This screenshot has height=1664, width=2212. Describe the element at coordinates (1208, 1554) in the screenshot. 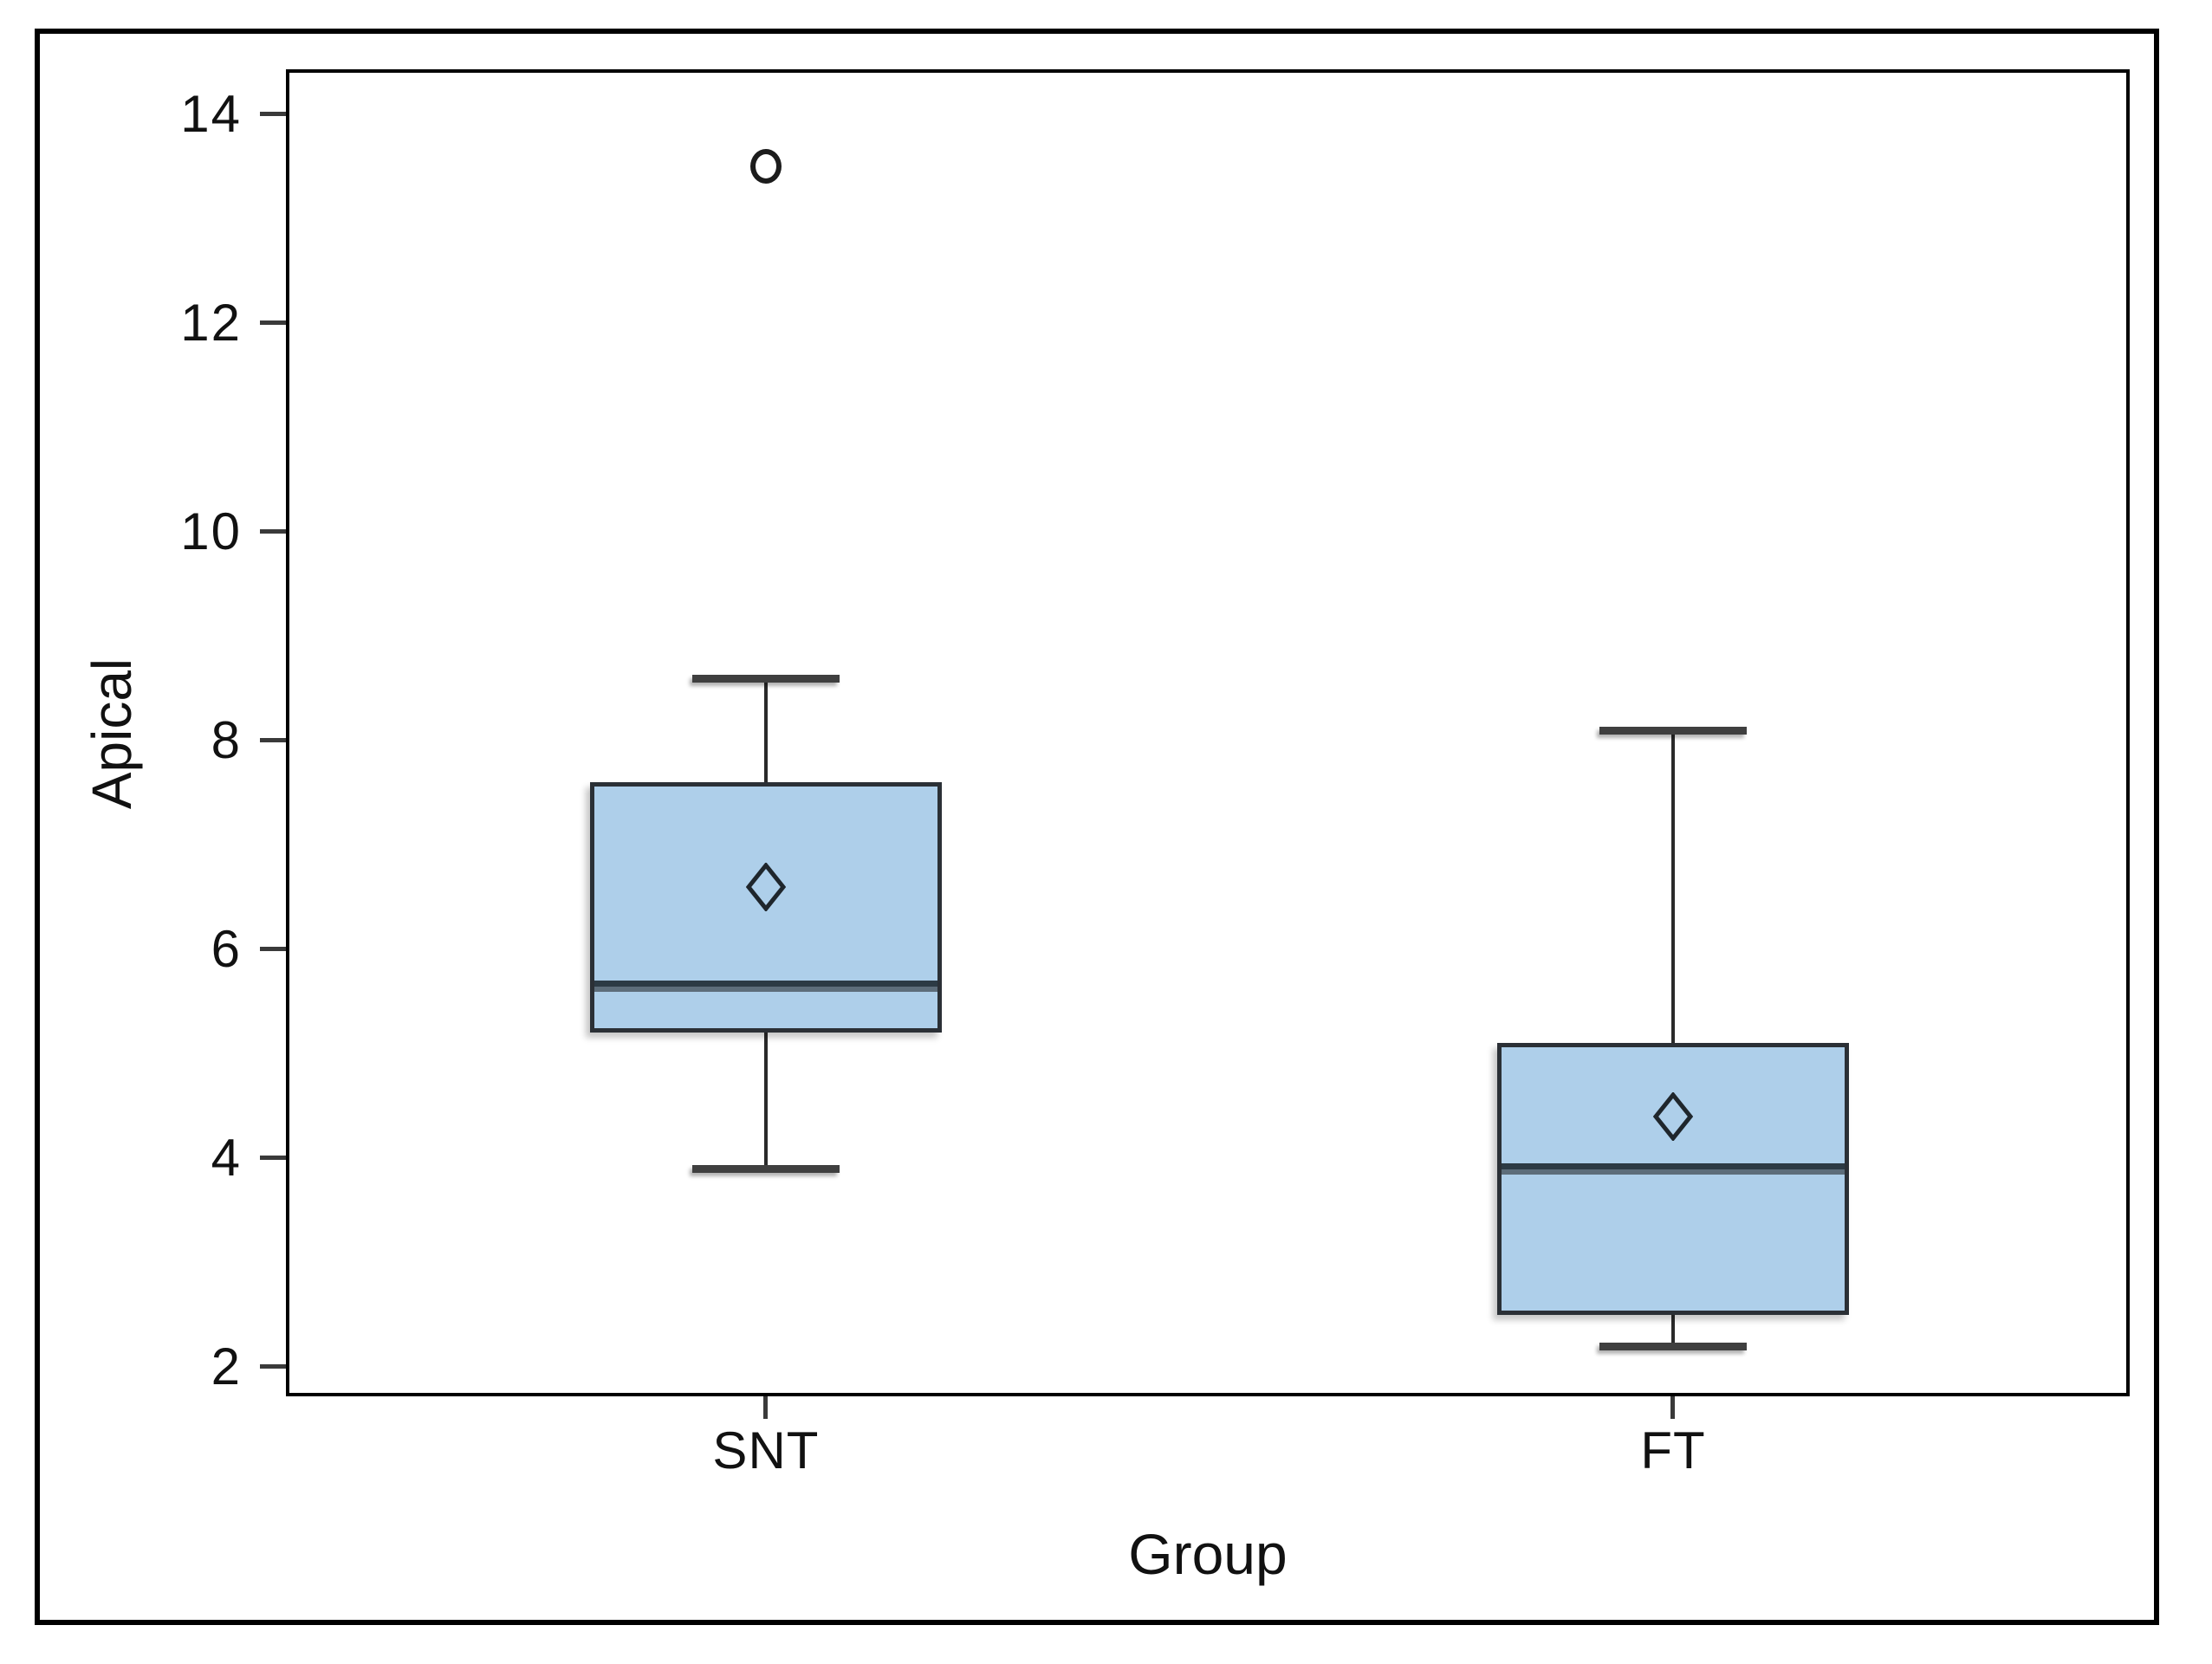

I see `x-axis-title: Group` at that location.